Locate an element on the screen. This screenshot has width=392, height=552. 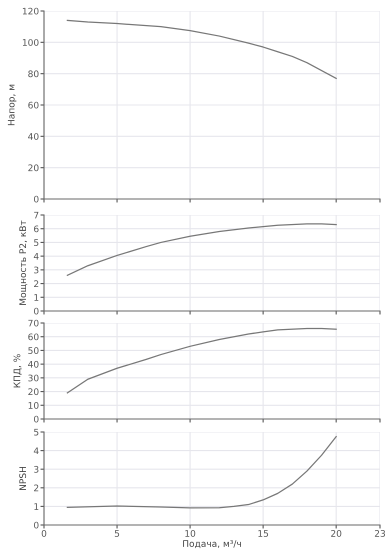
x-tick-label: 15 is located at coordinates (263, 533).